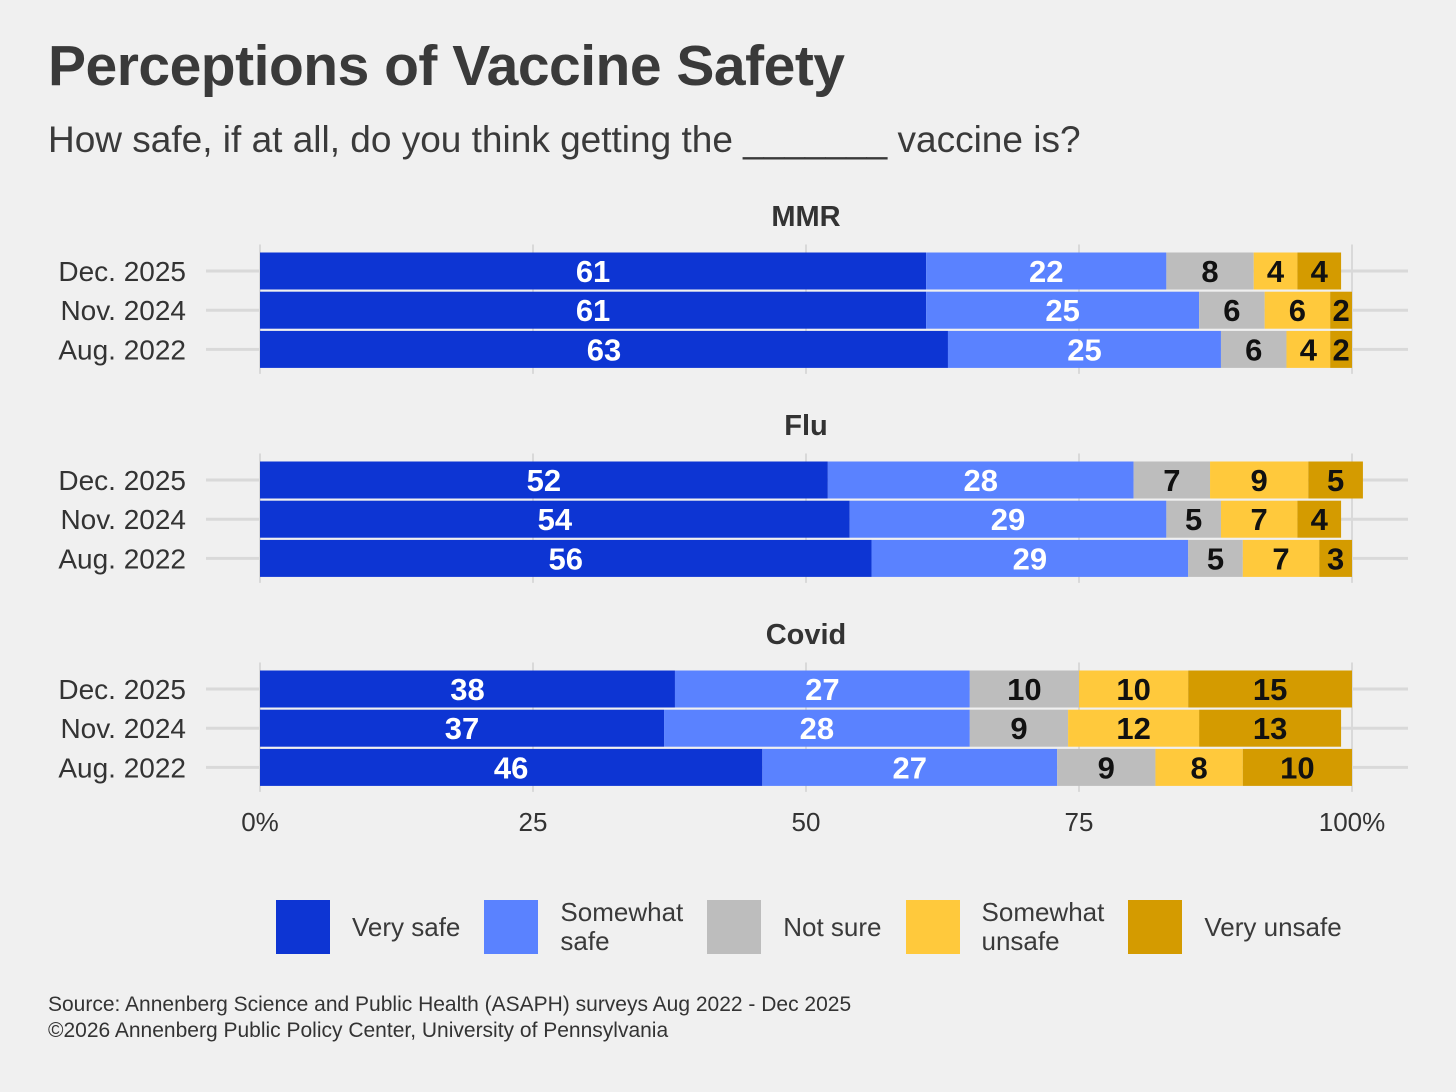 Image resolution: width=1456 pixels, height=1092 pixels. I want to click on data-label: 56, so click(566, 558).